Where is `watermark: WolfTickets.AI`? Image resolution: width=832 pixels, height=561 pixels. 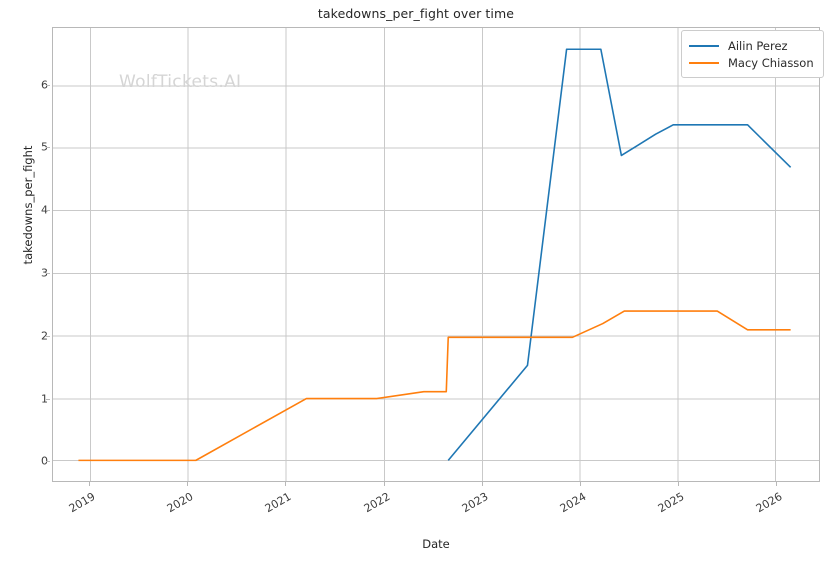 watermark: WolfTickets.AI is located at coordinates (180, 82).